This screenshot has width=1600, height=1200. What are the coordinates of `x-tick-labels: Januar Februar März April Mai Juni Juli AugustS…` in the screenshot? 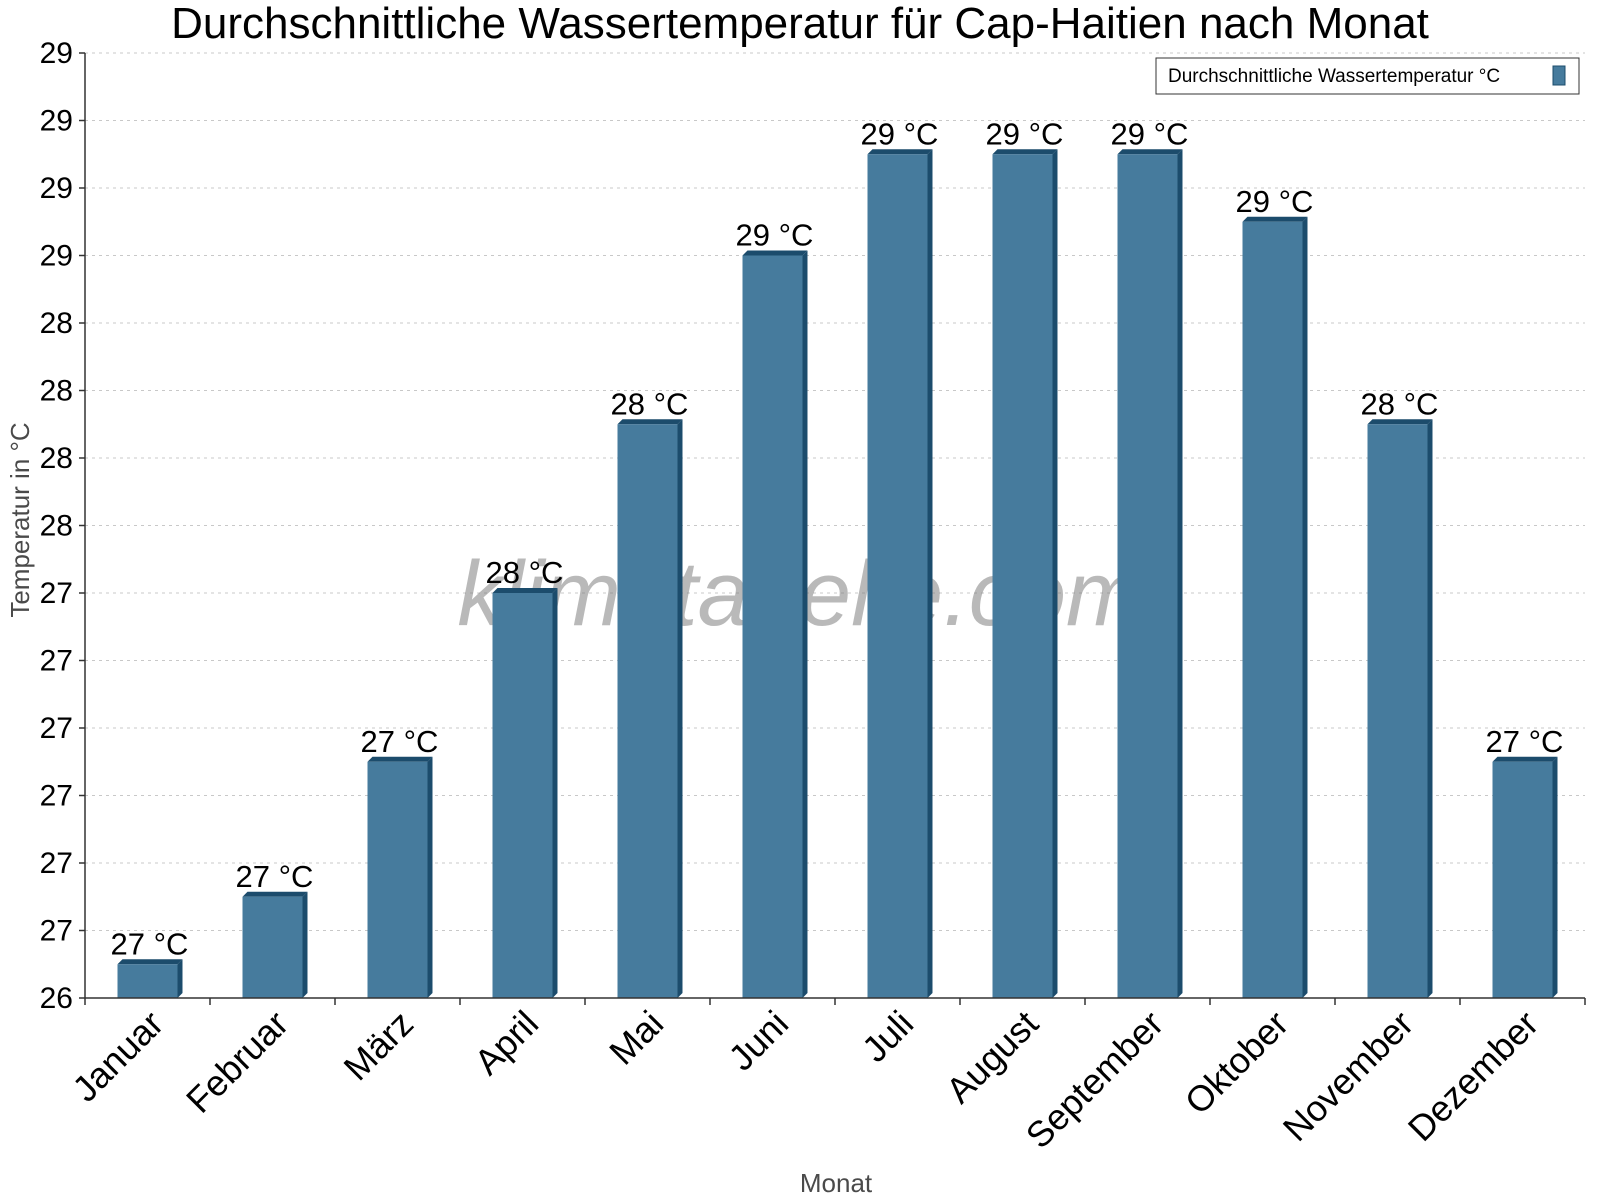 It's located at (805, 1080).